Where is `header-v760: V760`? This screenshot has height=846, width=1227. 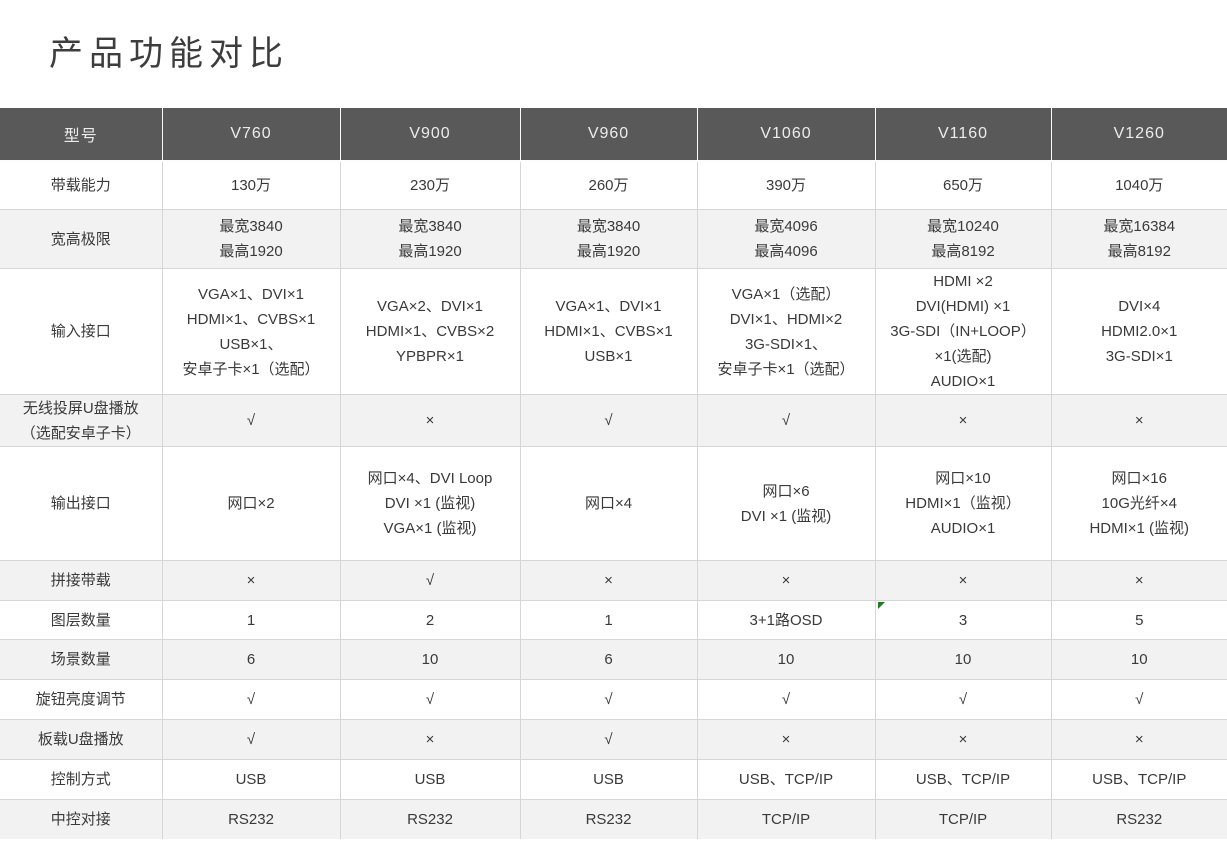
header-v760: V760 is located at coordinates (251, 135).